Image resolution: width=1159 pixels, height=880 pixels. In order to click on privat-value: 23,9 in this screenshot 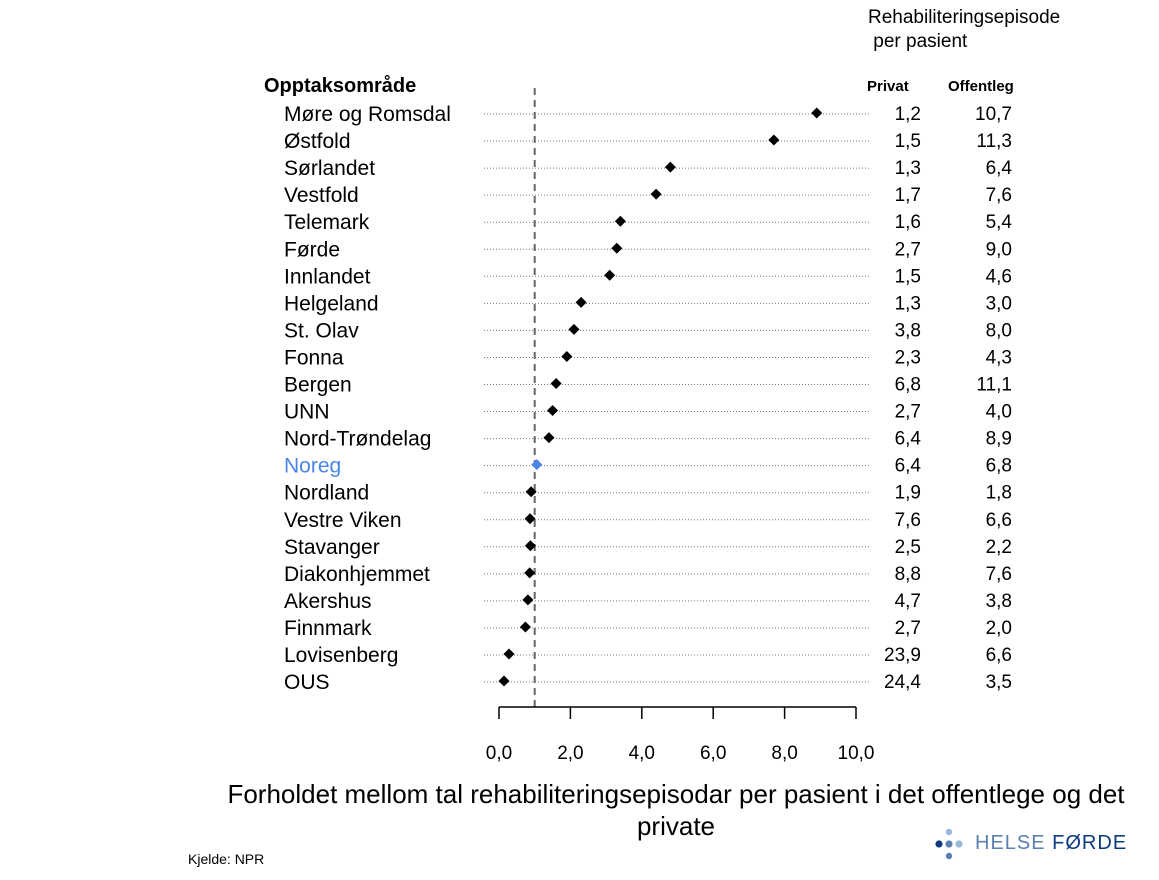, I will do `click(902, 655)`.